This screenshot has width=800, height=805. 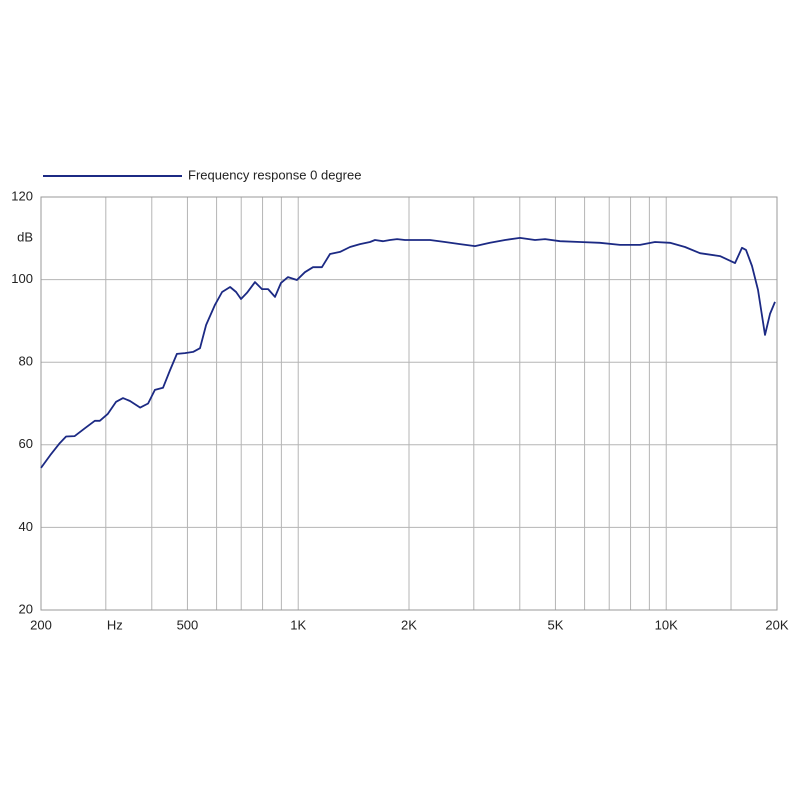 What do you see at coordinates (22, 278) in the screenshot?
I see `y-tick-label: 100` at bounding box center [22, 278].